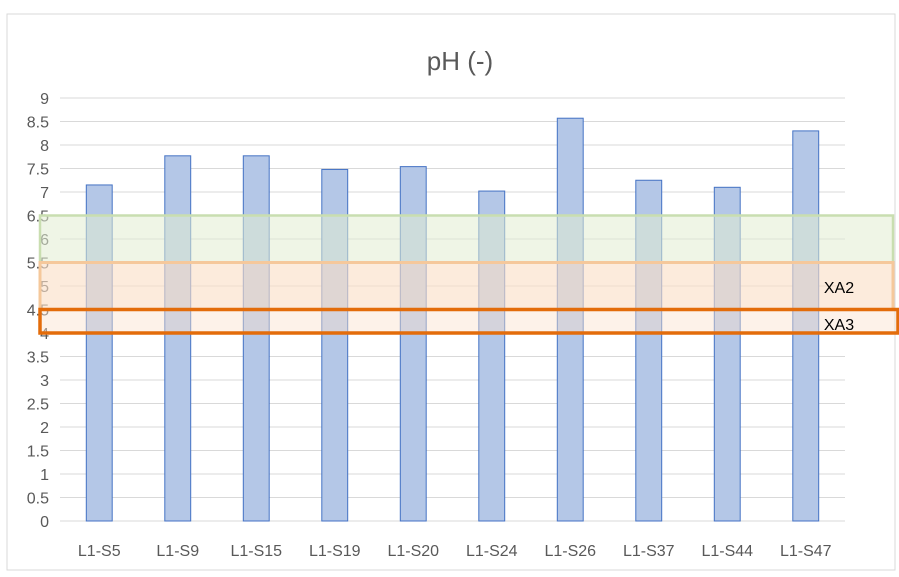 The width and height of the screenshot is (899, 577). What do you see at coordinates (649, 551) in the screenshot?
I see `x-tick-label: L1-S37` at bounding box center [649, 551].